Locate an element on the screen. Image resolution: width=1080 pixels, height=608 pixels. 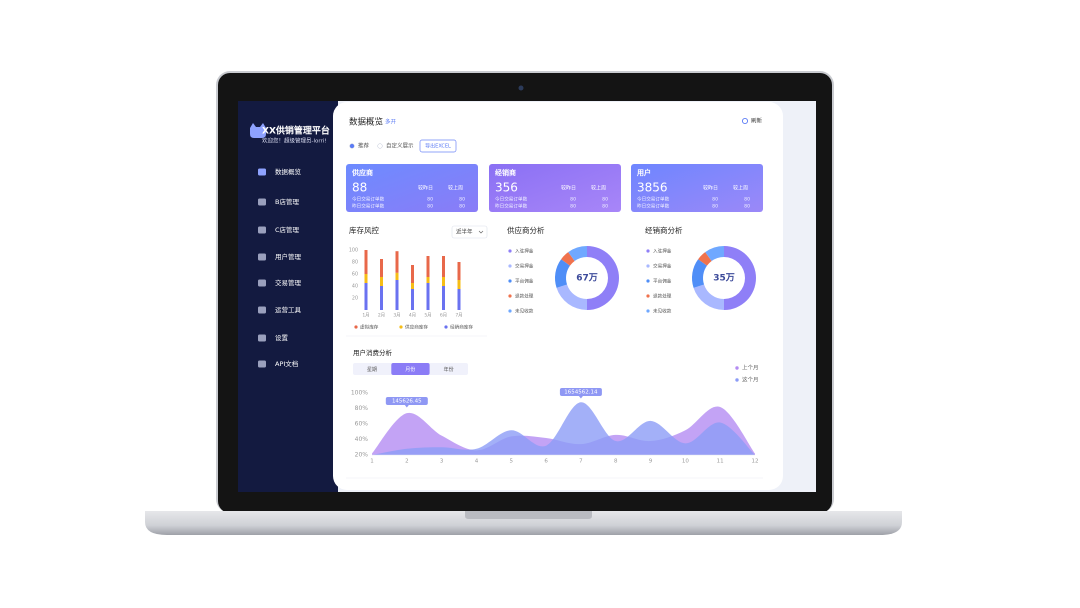
y-tick-label: 60% is located at coordinates (362, 424).